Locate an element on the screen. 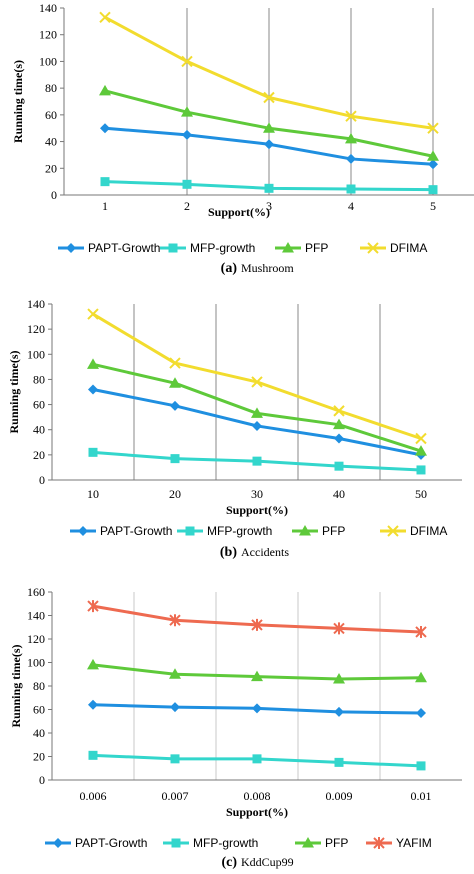 This screenshot has height=874, width=474. caption-letter: (a) is located at coordinates (229, 268).